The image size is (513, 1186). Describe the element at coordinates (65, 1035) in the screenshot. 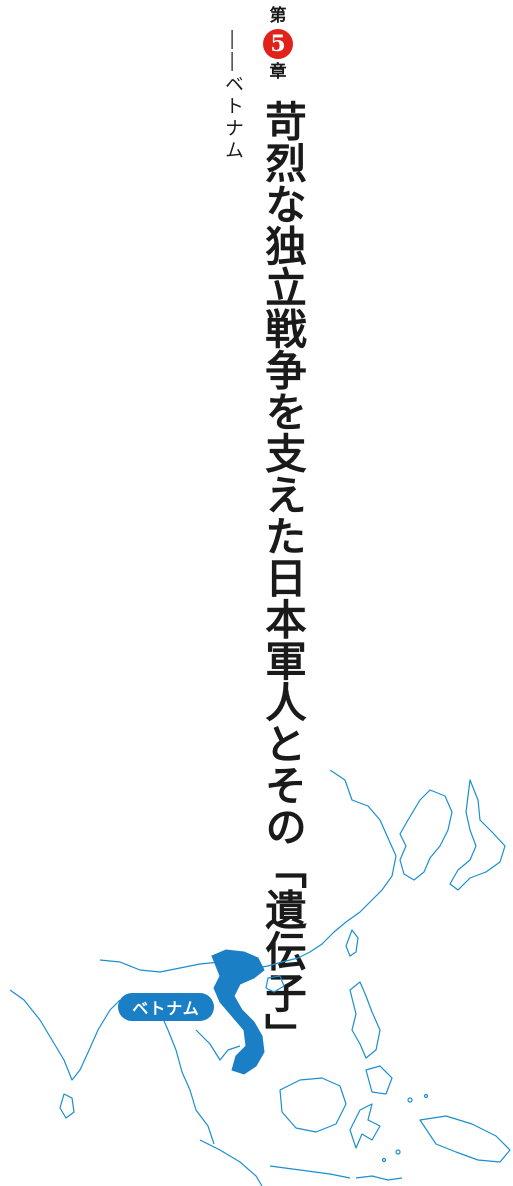

I see `india-coast` at that location.